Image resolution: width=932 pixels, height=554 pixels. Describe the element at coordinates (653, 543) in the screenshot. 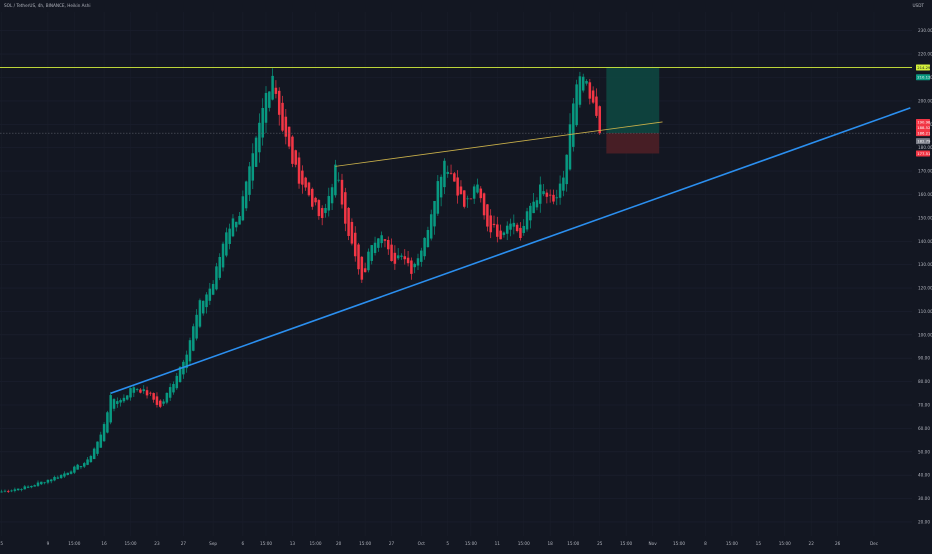

I see `time-tick-label: Nov` at that location.